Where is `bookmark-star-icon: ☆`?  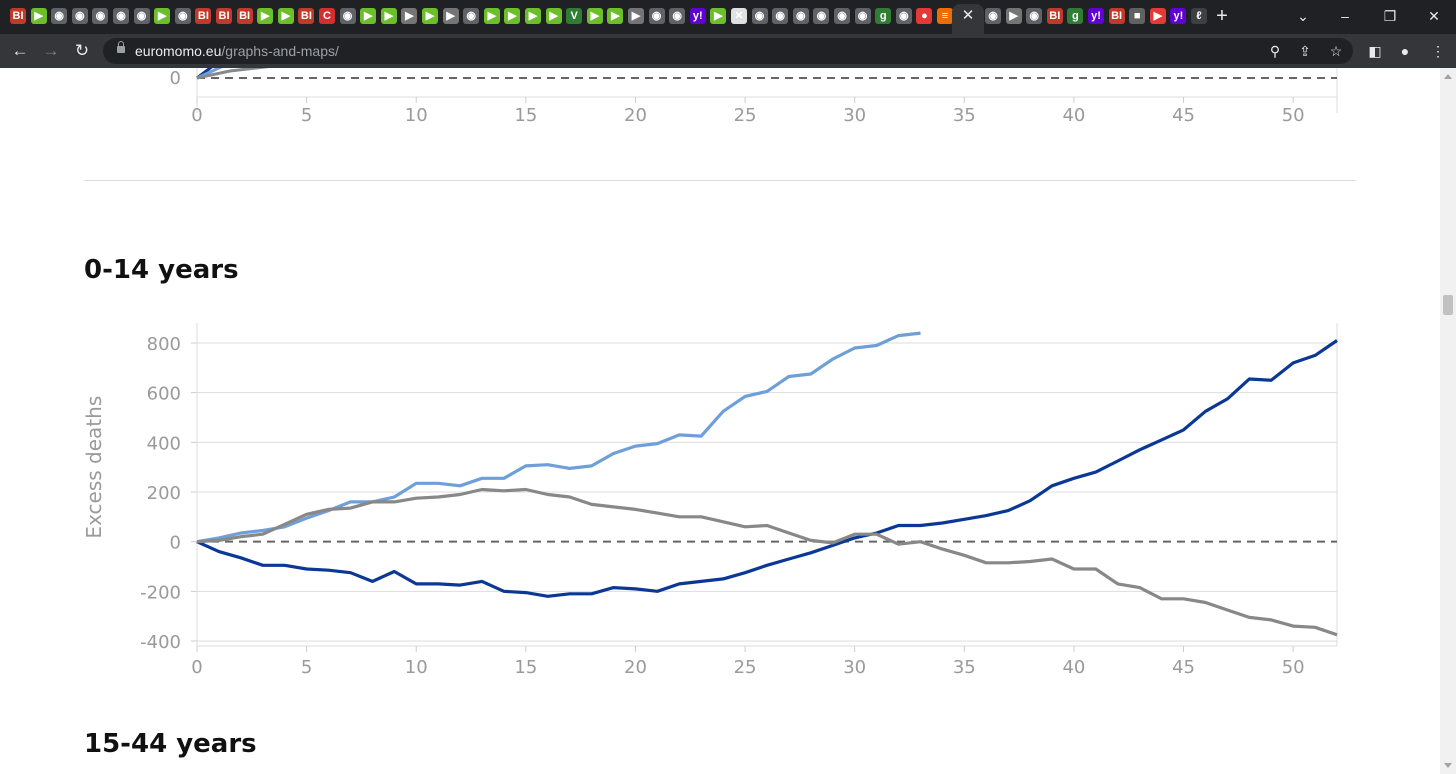 bookmark-star-icon: ☆ is located at coordinates (1336, 51).